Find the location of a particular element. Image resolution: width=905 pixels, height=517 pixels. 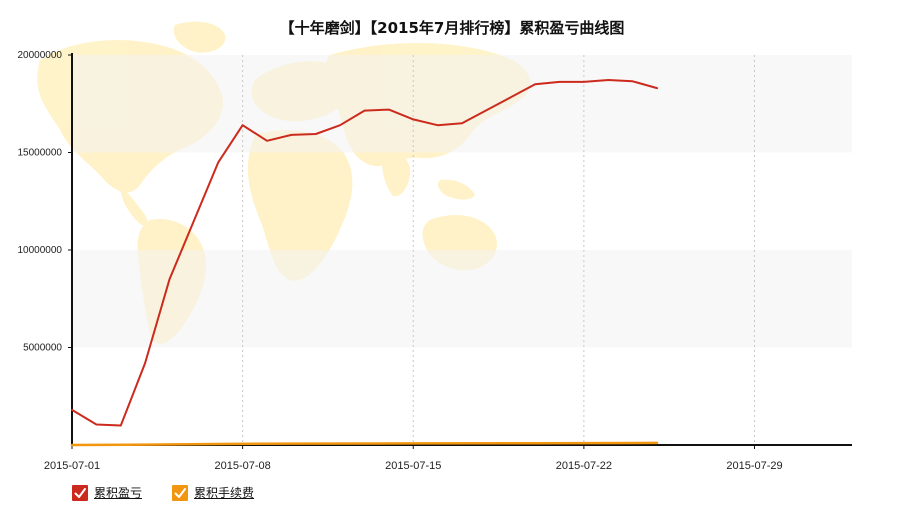

y-tick-label: 15000000 is located at coordinates (40, 153).